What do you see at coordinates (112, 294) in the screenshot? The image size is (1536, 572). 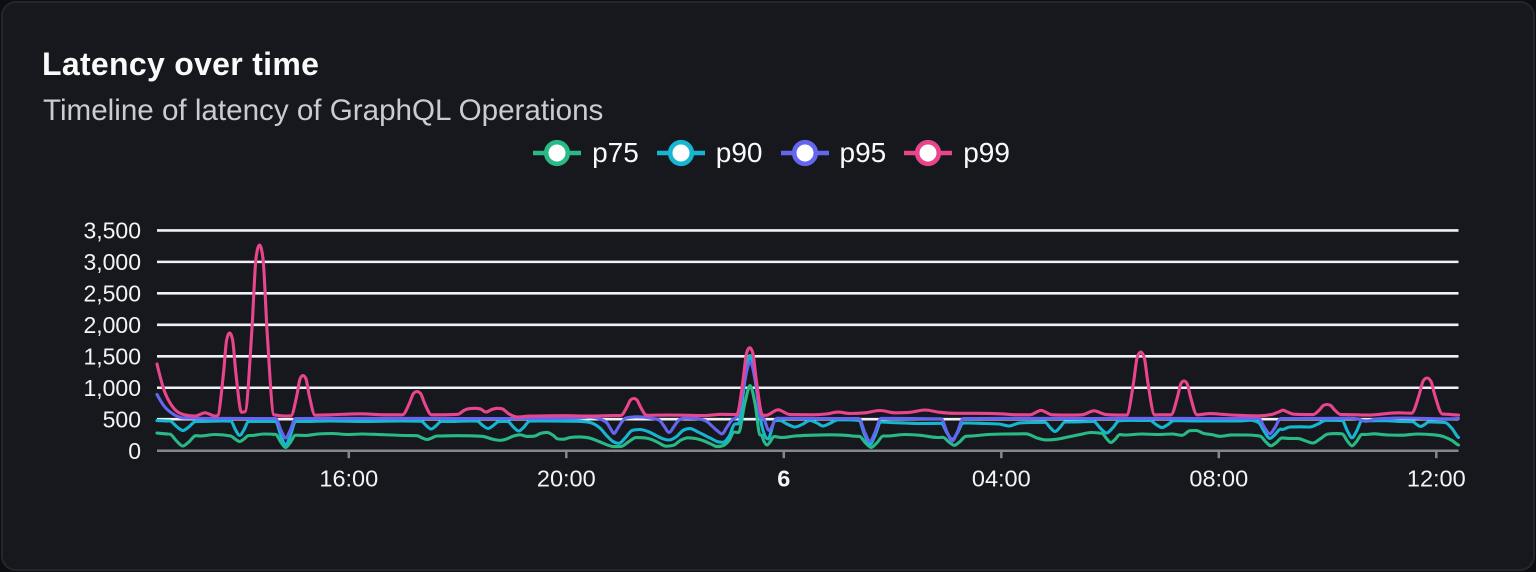 I see `svg-text: 2,500` at bounding box center [112, 294].